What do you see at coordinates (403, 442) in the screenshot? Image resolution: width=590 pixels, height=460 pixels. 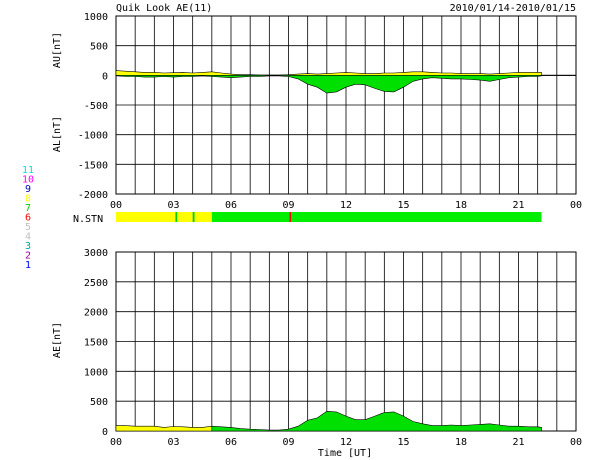 I see `ae-x-tick-label: 15` at bounding box center [403, 442].